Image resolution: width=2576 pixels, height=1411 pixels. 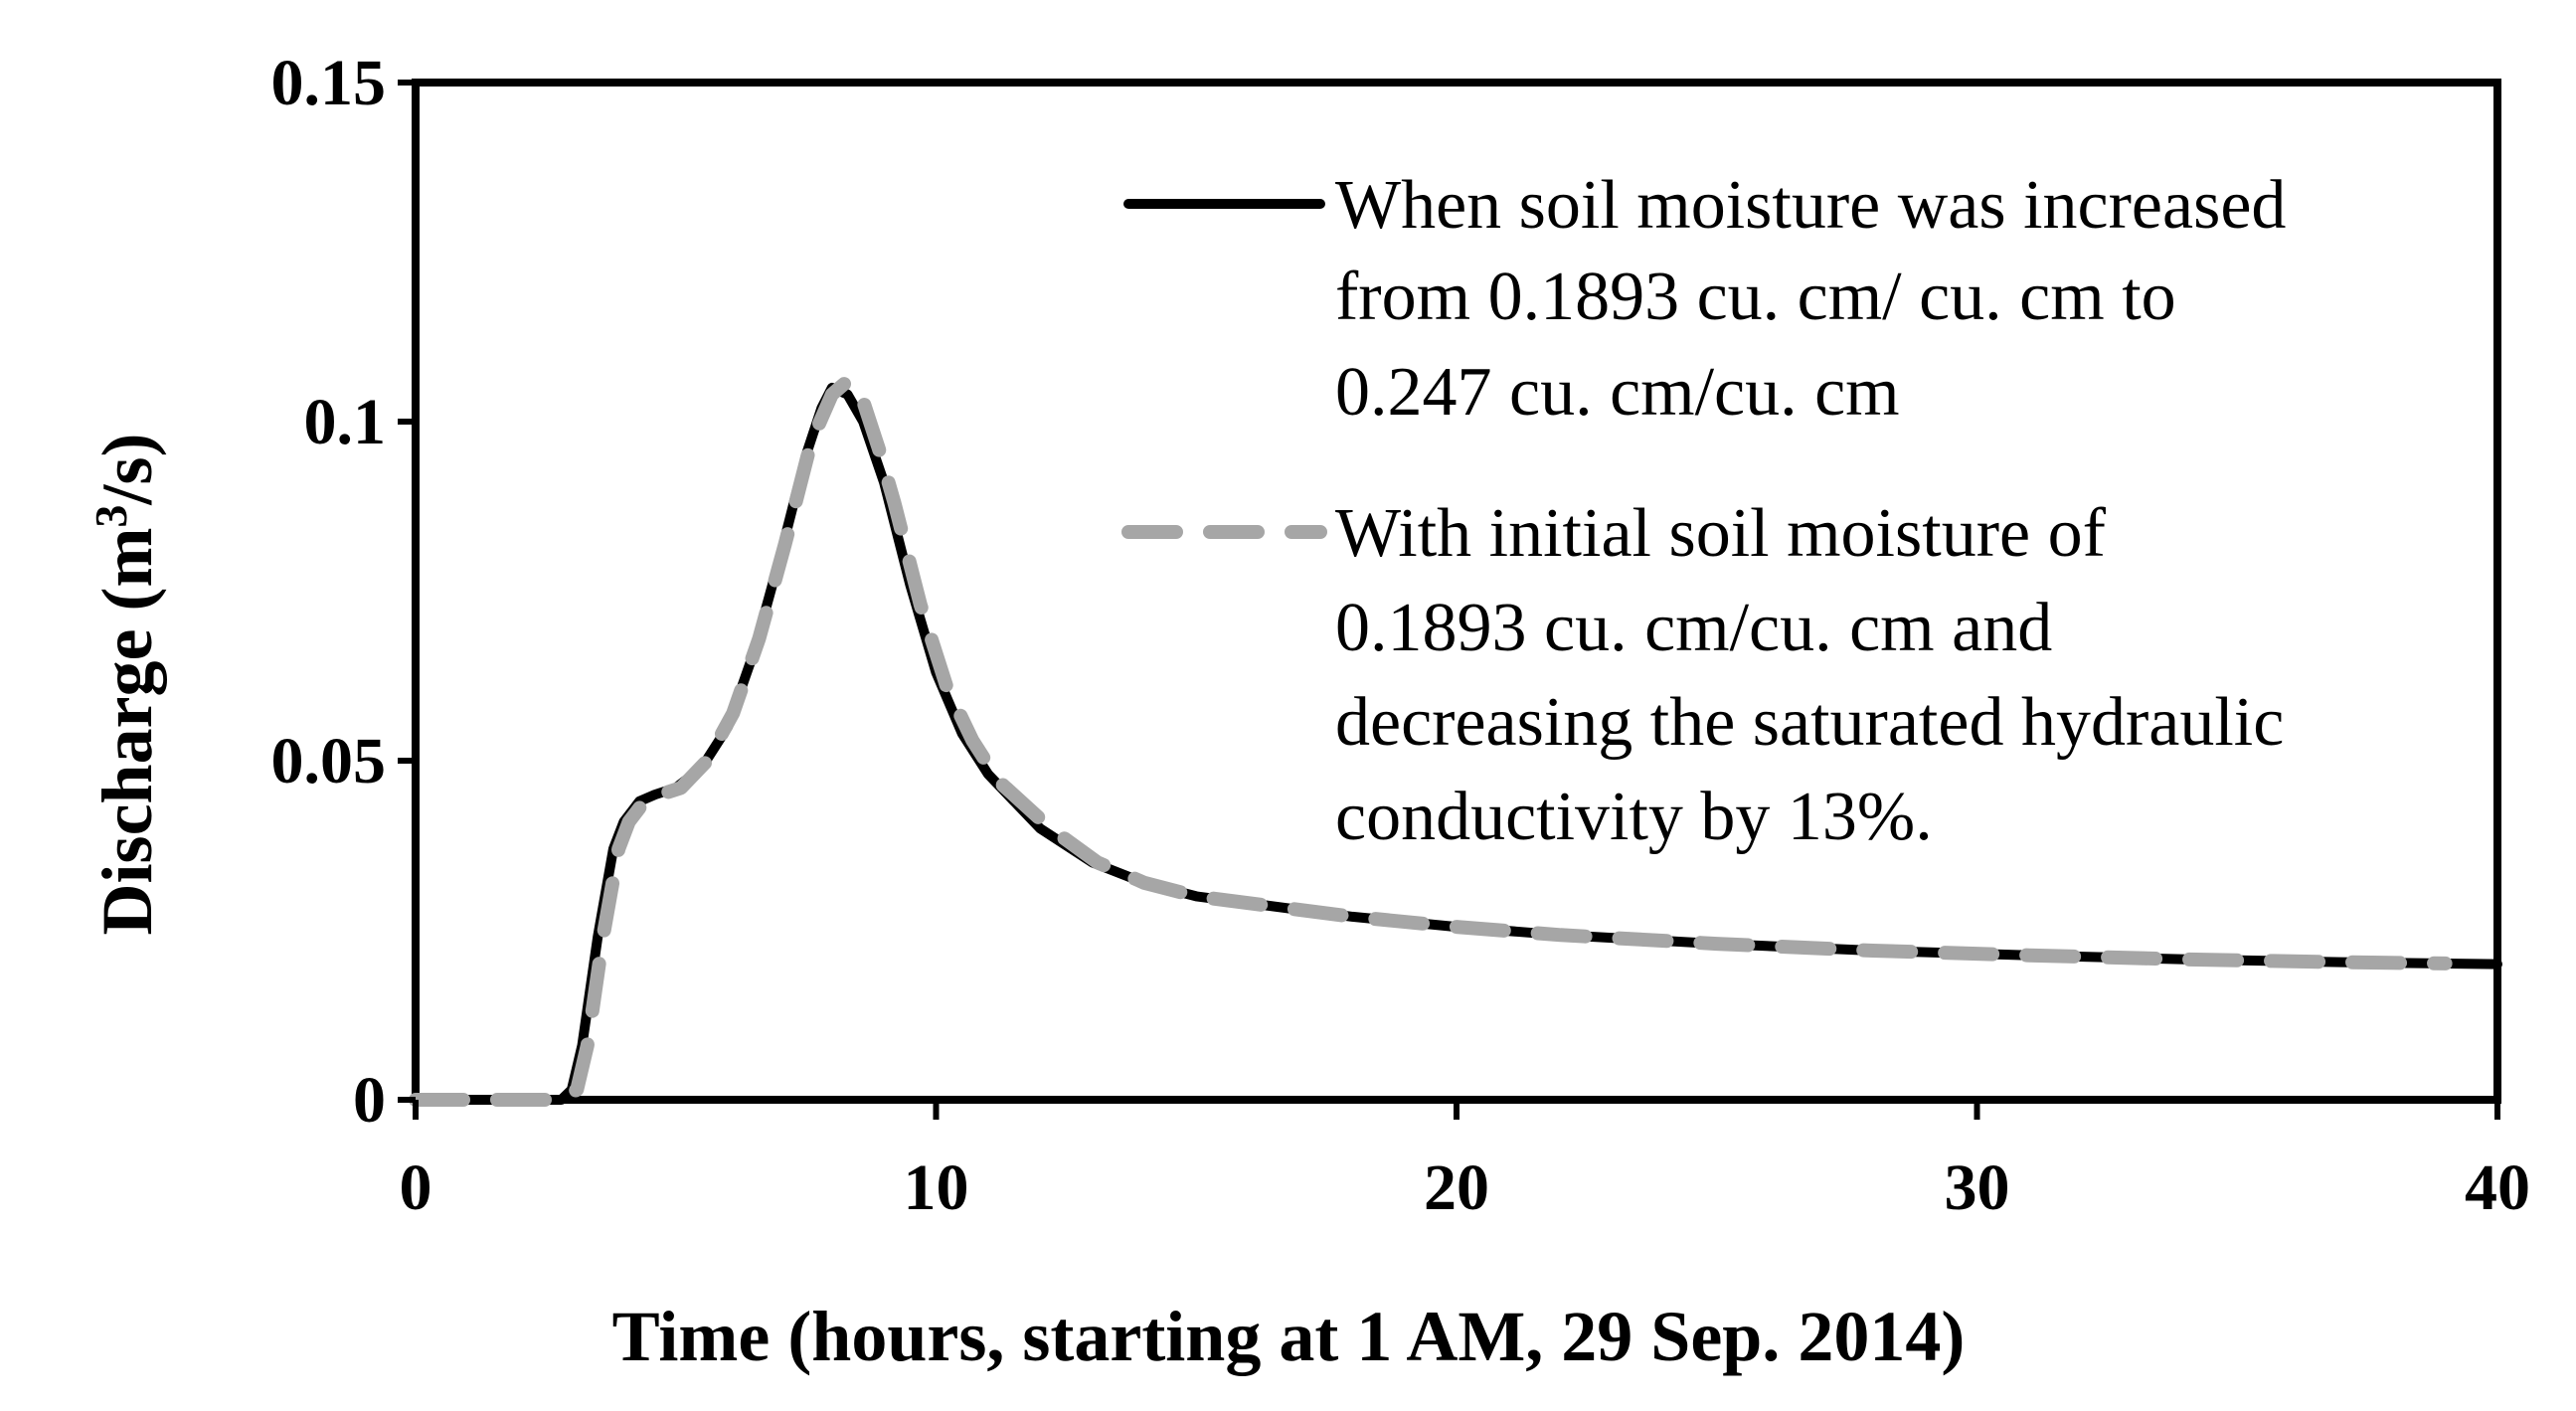 I want to click on legend-label: from 0.1893 cu. cm/ cu. cm to, so click(x=1755, y=297).